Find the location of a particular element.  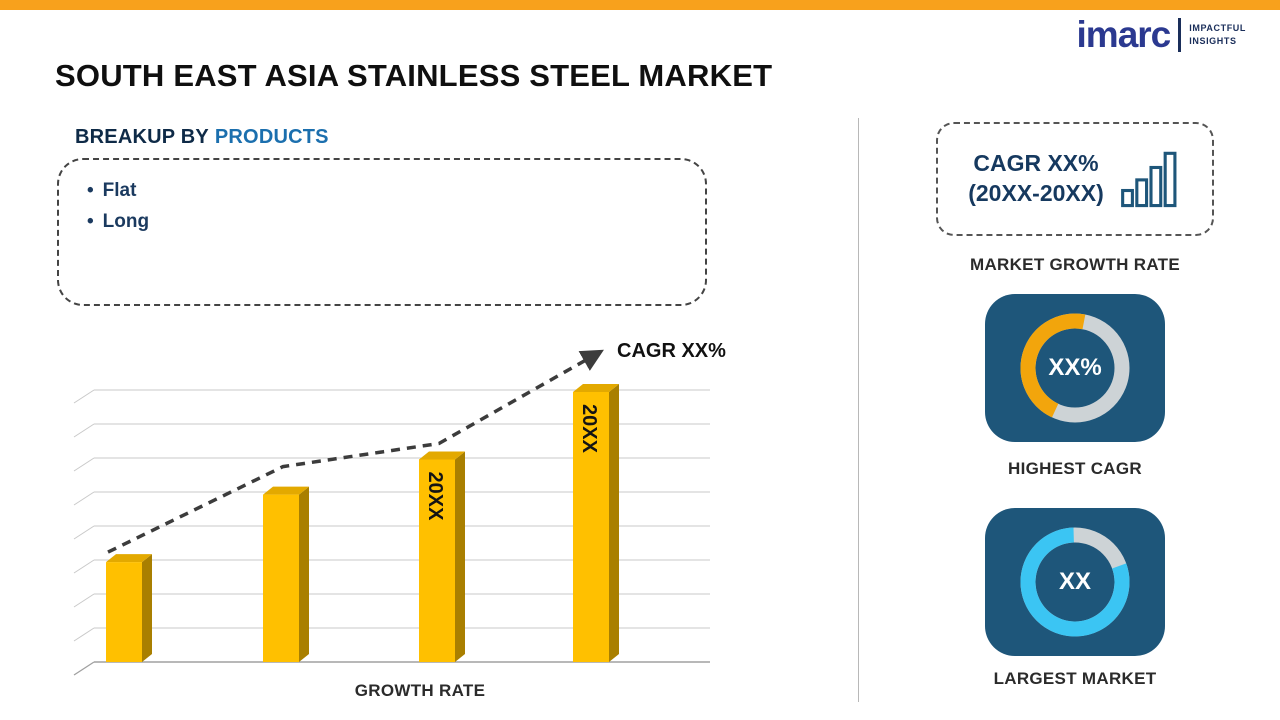

page-title: SOUTH EAST ASIA STAINLESS STEEL MARKET is located at coordinates (414, 75).